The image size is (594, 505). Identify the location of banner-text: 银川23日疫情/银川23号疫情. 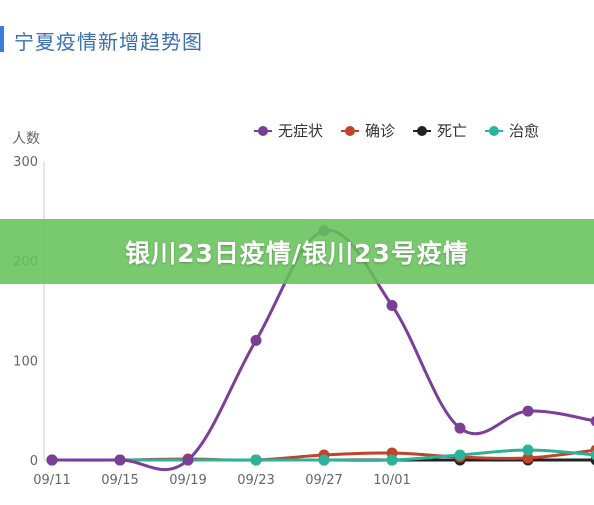
(297, 253).